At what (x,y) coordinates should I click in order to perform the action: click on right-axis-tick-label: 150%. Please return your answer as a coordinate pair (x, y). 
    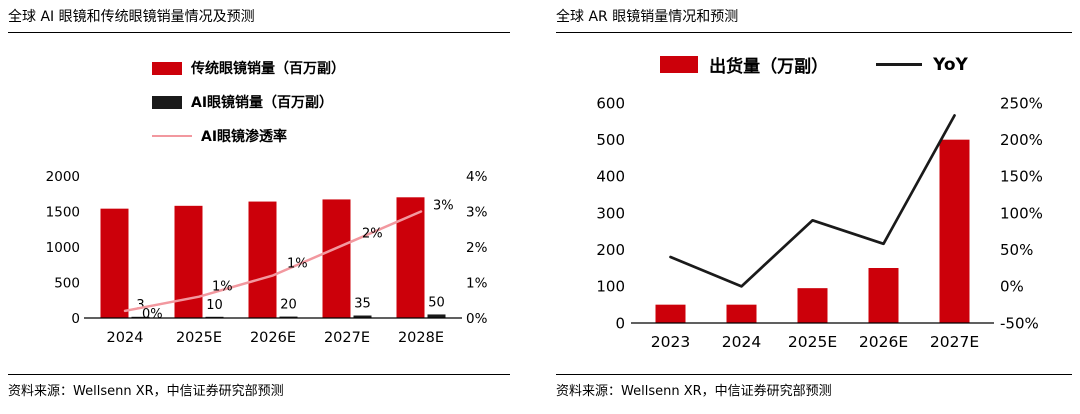
    Looking at the image, I should click on (1021, 177).